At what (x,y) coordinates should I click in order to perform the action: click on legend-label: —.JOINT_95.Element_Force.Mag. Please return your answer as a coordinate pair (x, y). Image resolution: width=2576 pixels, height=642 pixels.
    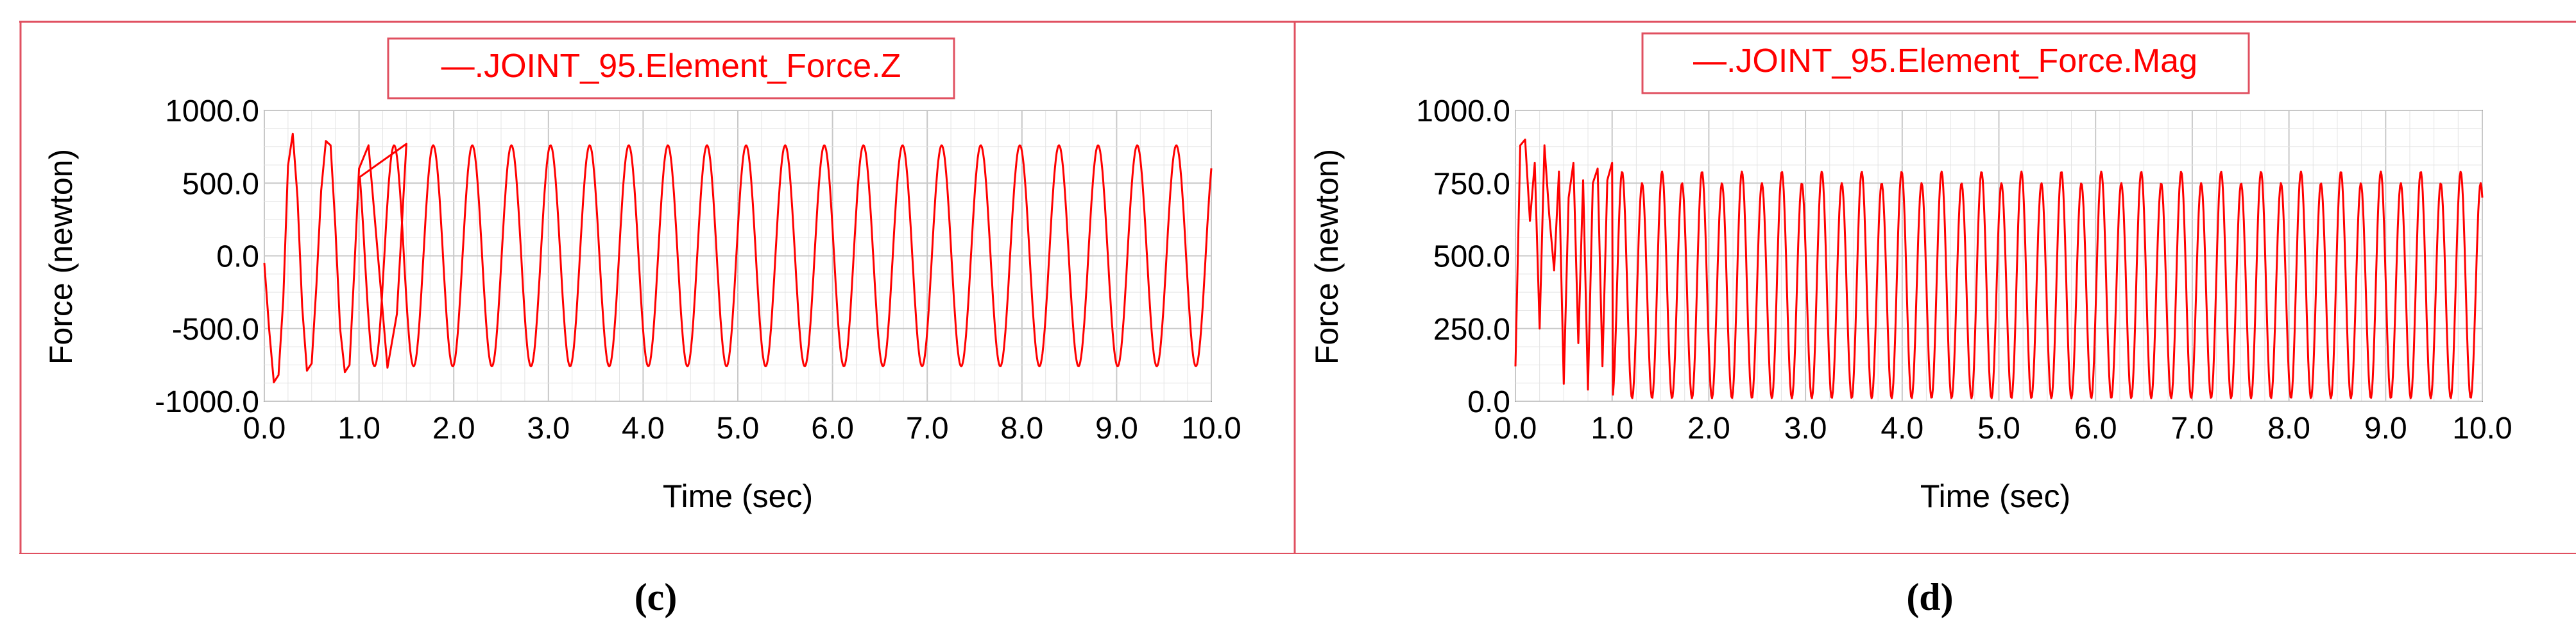
    Looking at the image, I should click on (1945, 61).